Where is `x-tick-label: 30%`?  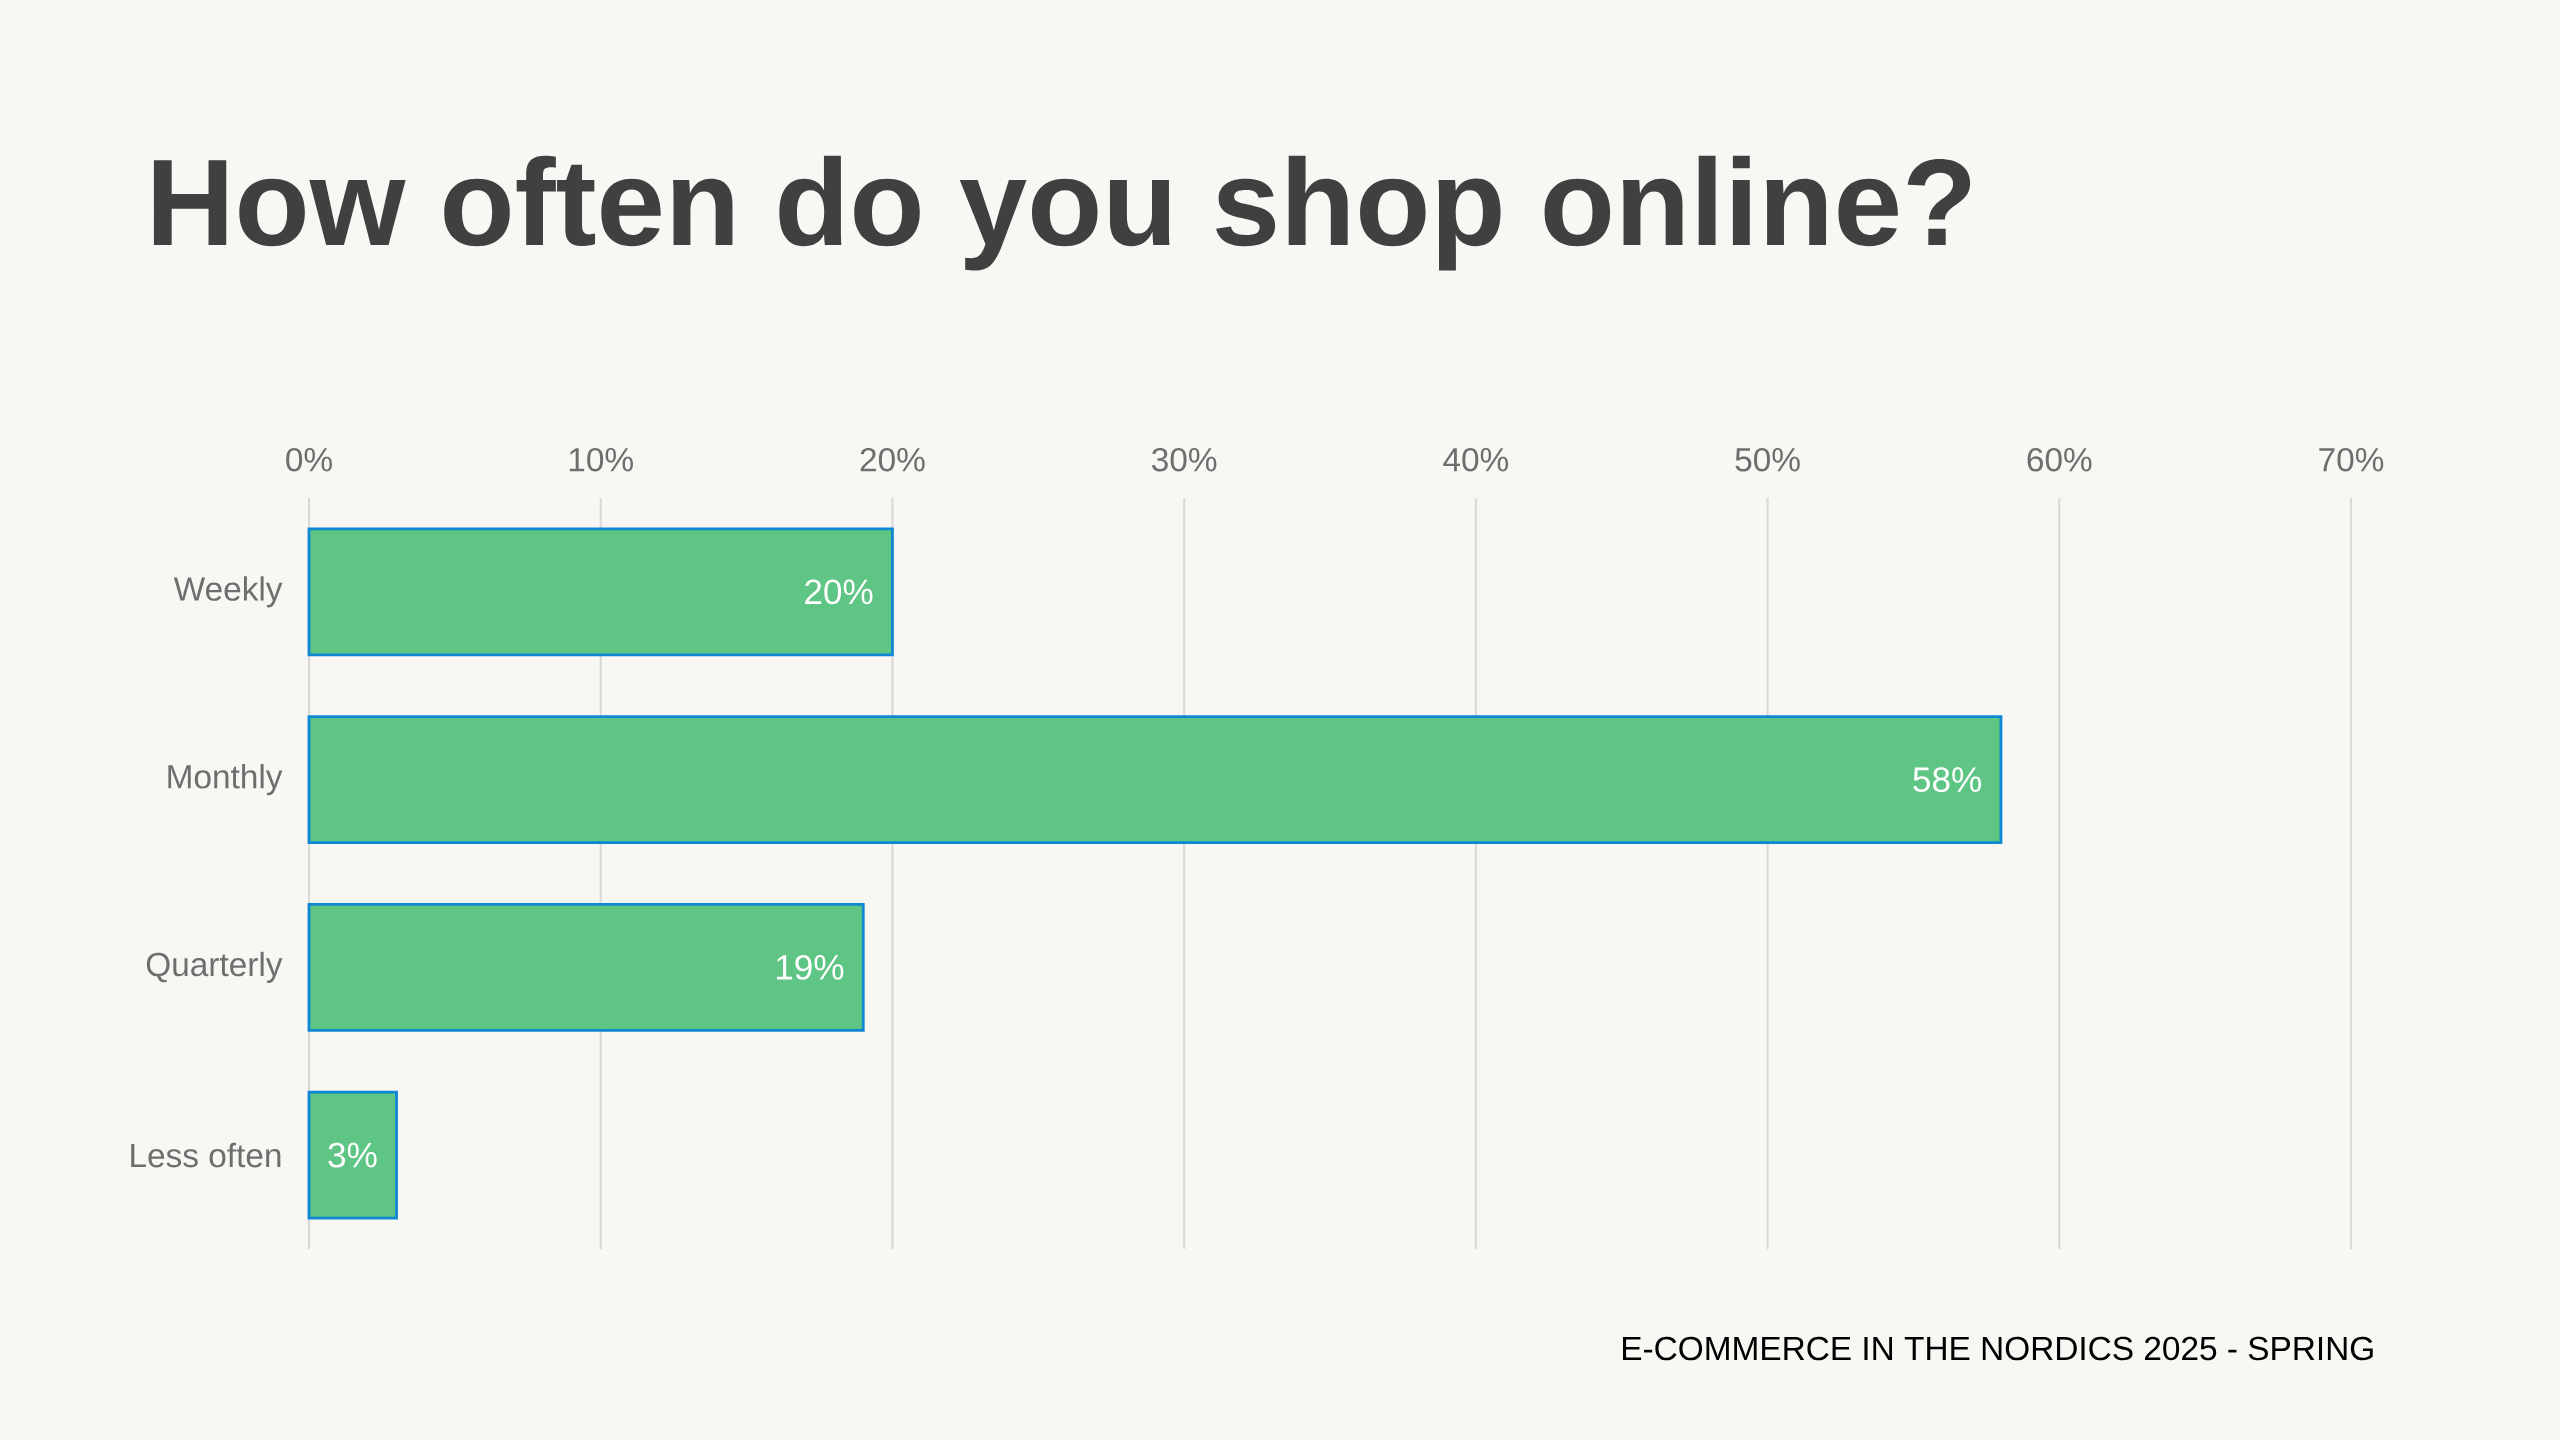
x-tick-label: 30% is located at coordinates (1184, 459).